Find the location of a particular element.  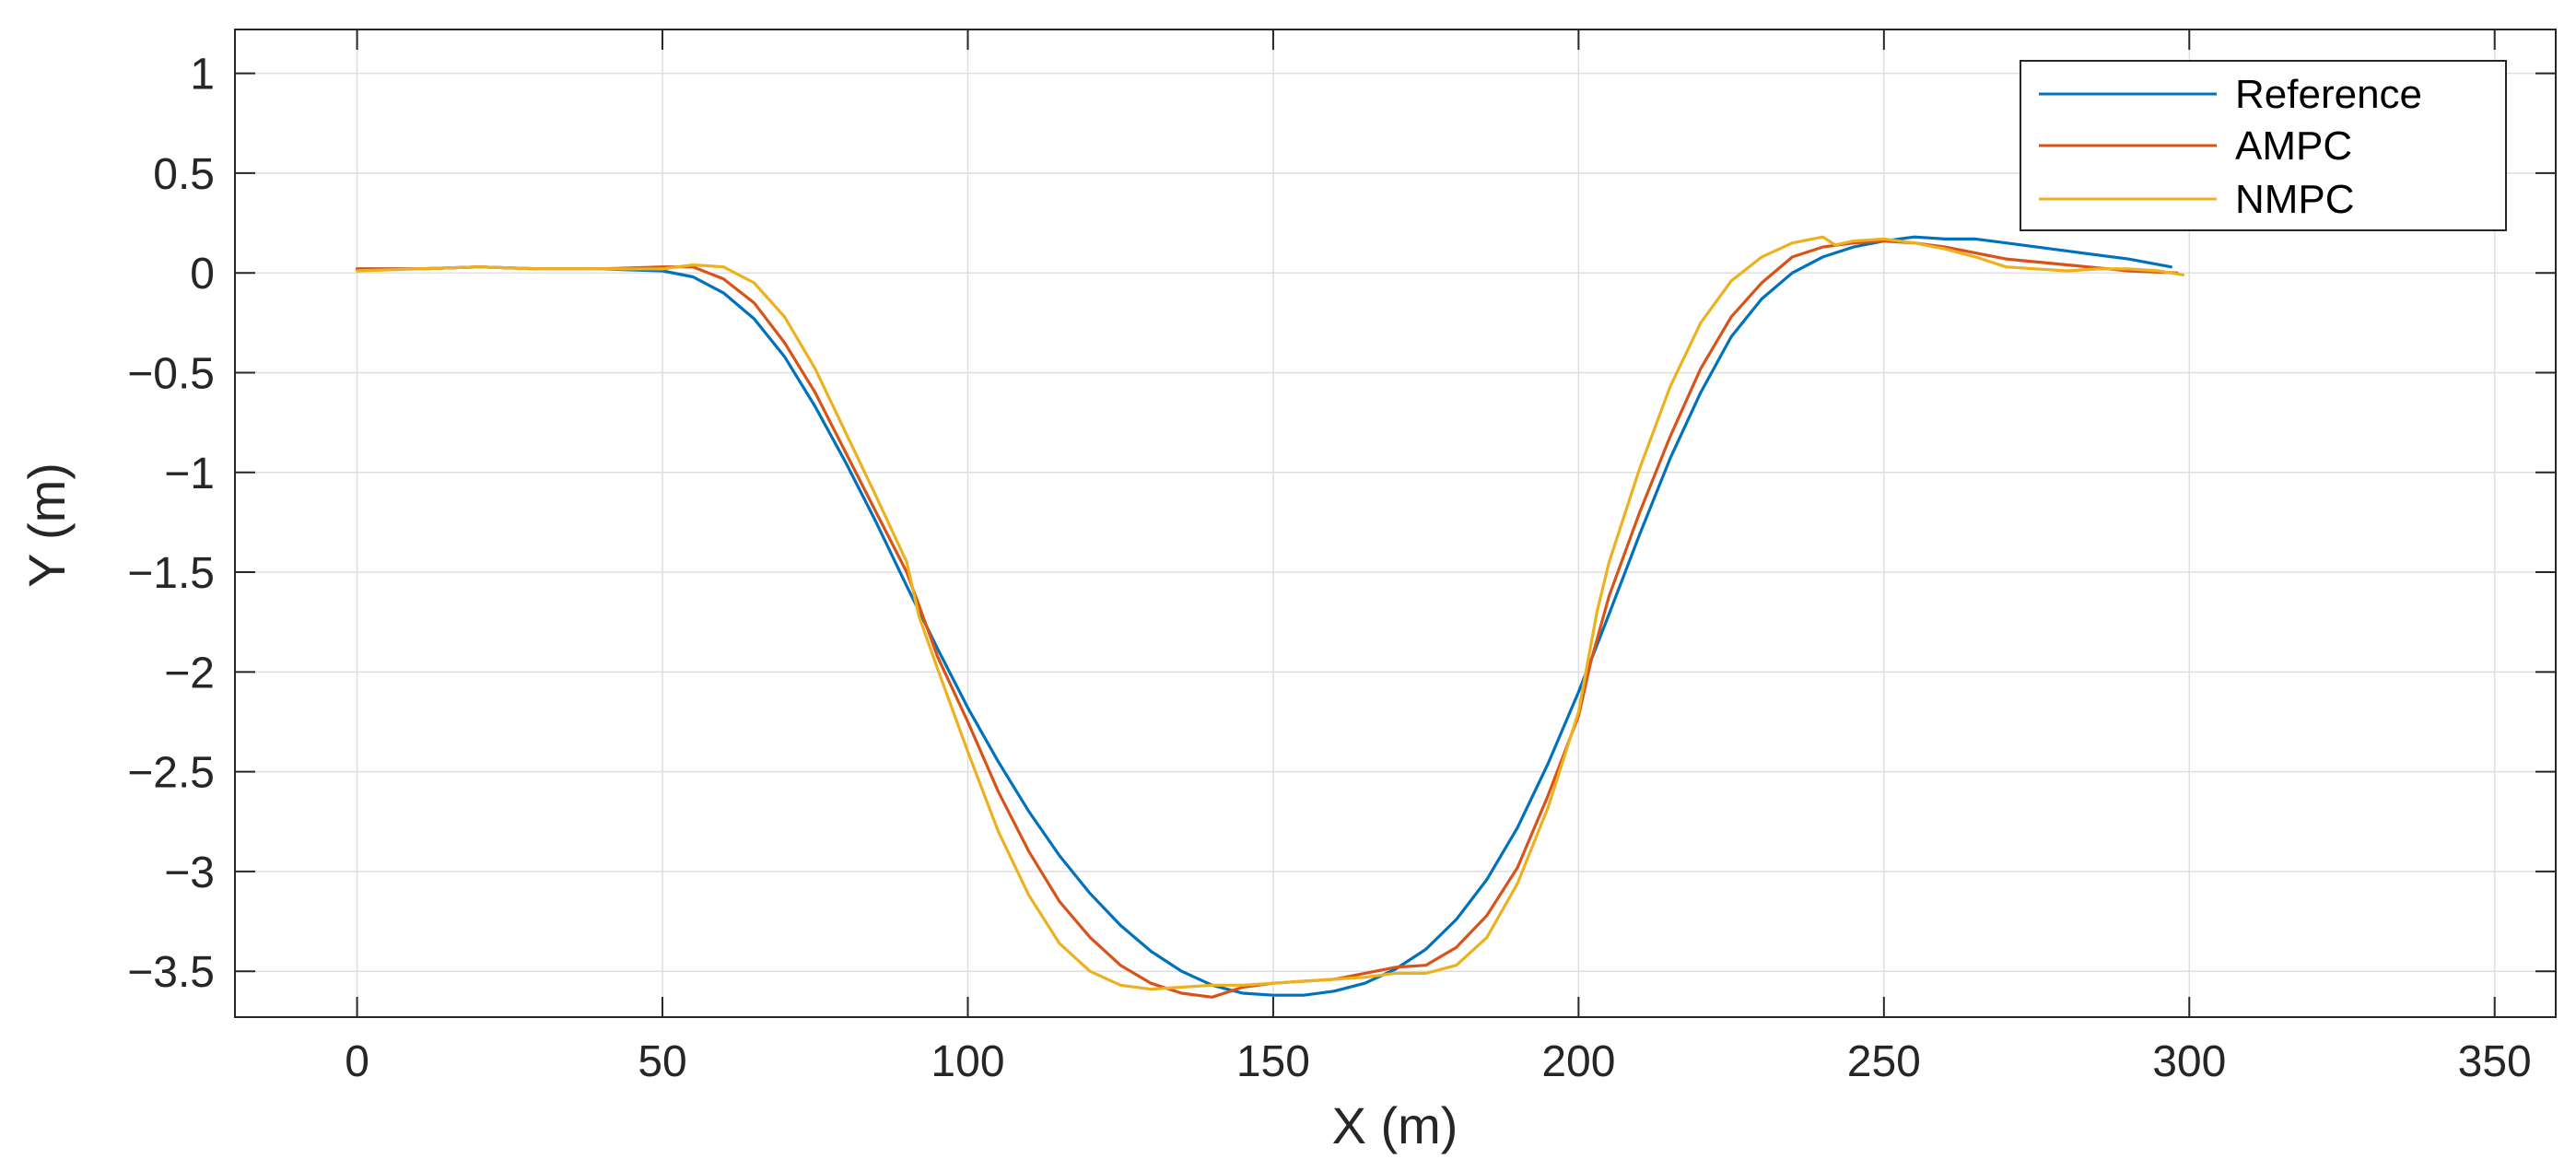

y-tick-label: −2 is located at coordinates (189, 673).